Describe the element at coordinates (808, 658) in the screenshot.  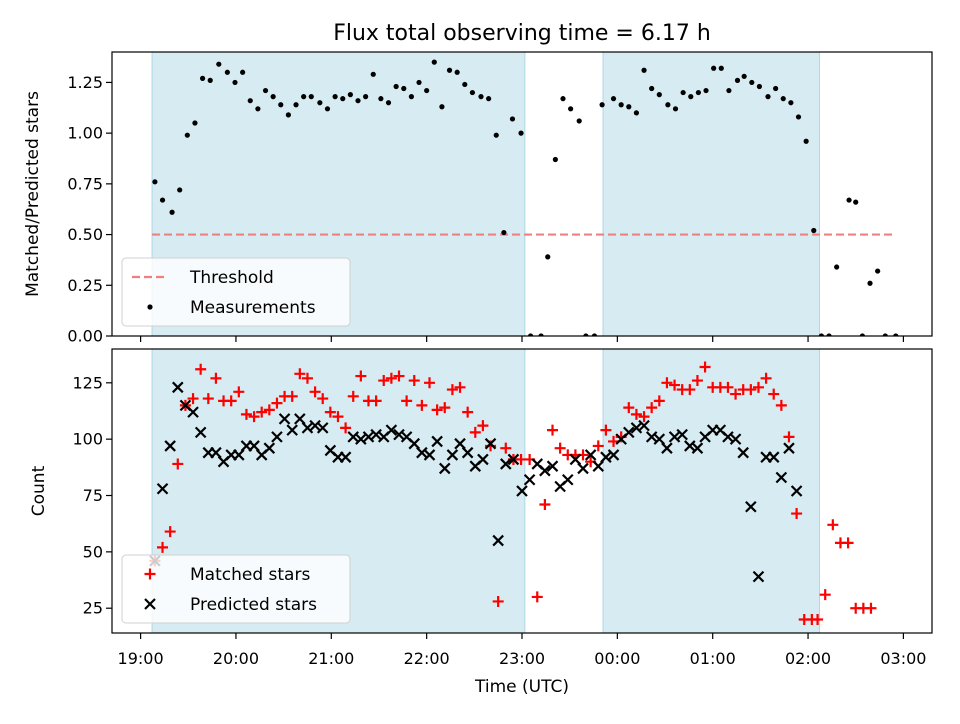
I see `x-tick-label: 02:00` at that location.